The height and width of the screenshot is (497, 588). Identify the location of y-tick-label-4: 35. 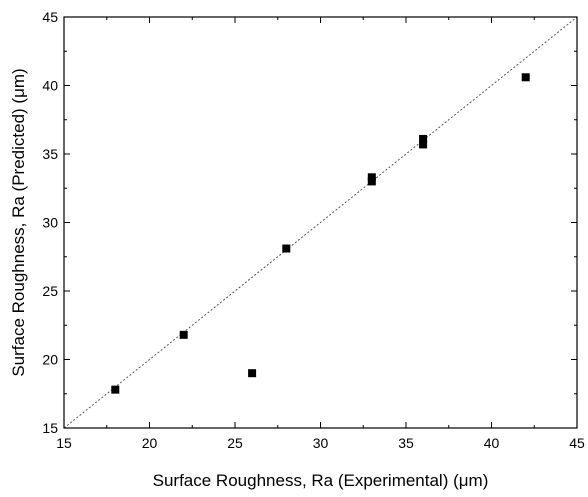
(50, 154).